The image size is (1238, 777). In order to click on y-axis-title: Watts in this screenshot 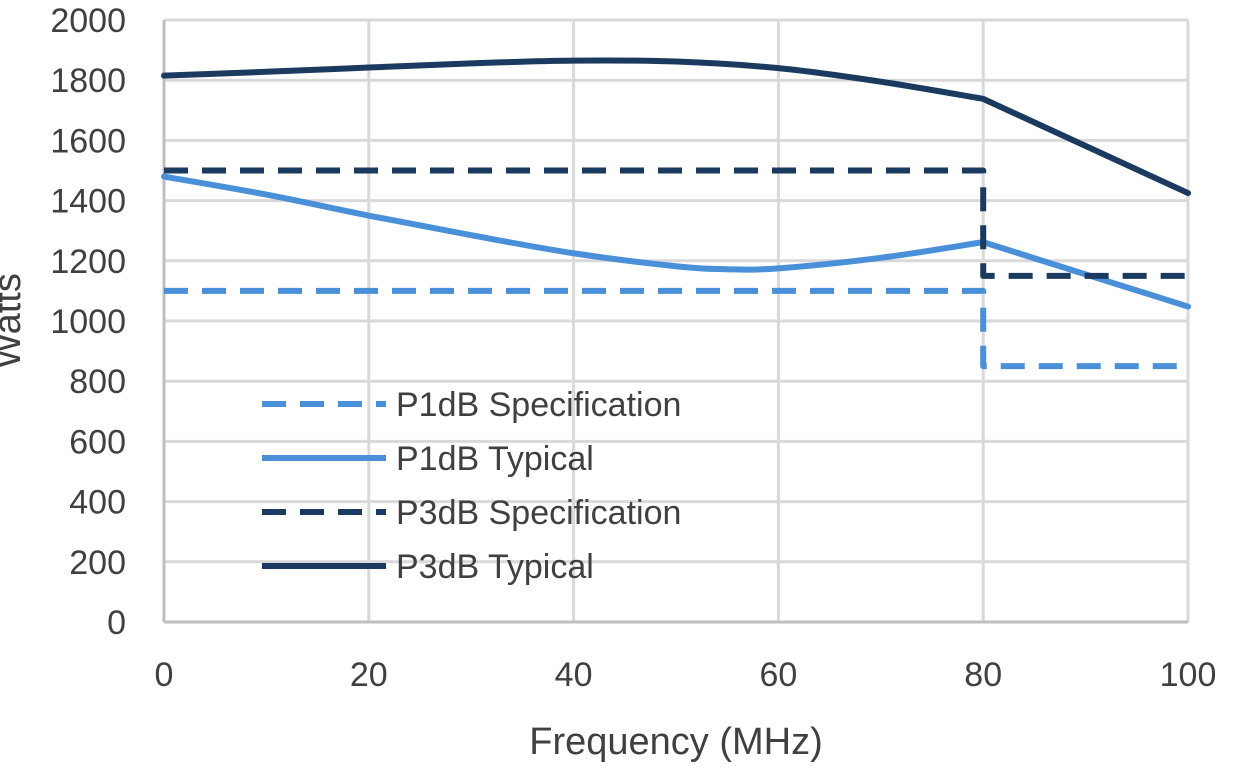, I will do `click(14, 321)`.